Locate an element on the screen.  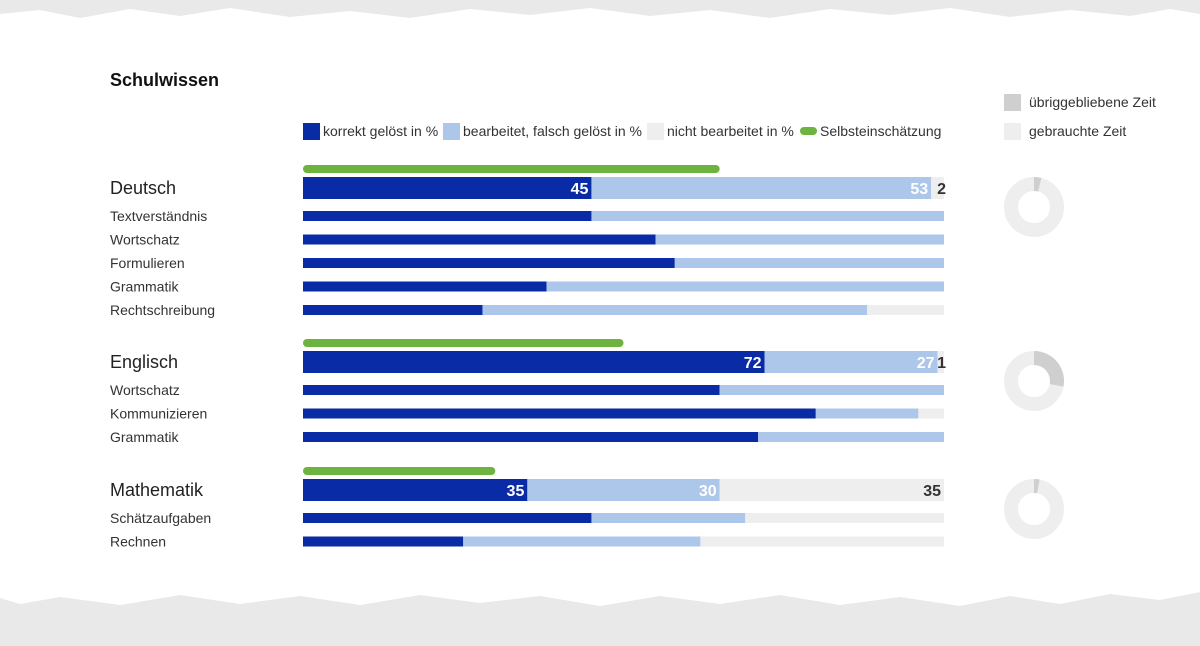
legend-self-label: Selbsteinschätzung is located at coordinates (881, 131).